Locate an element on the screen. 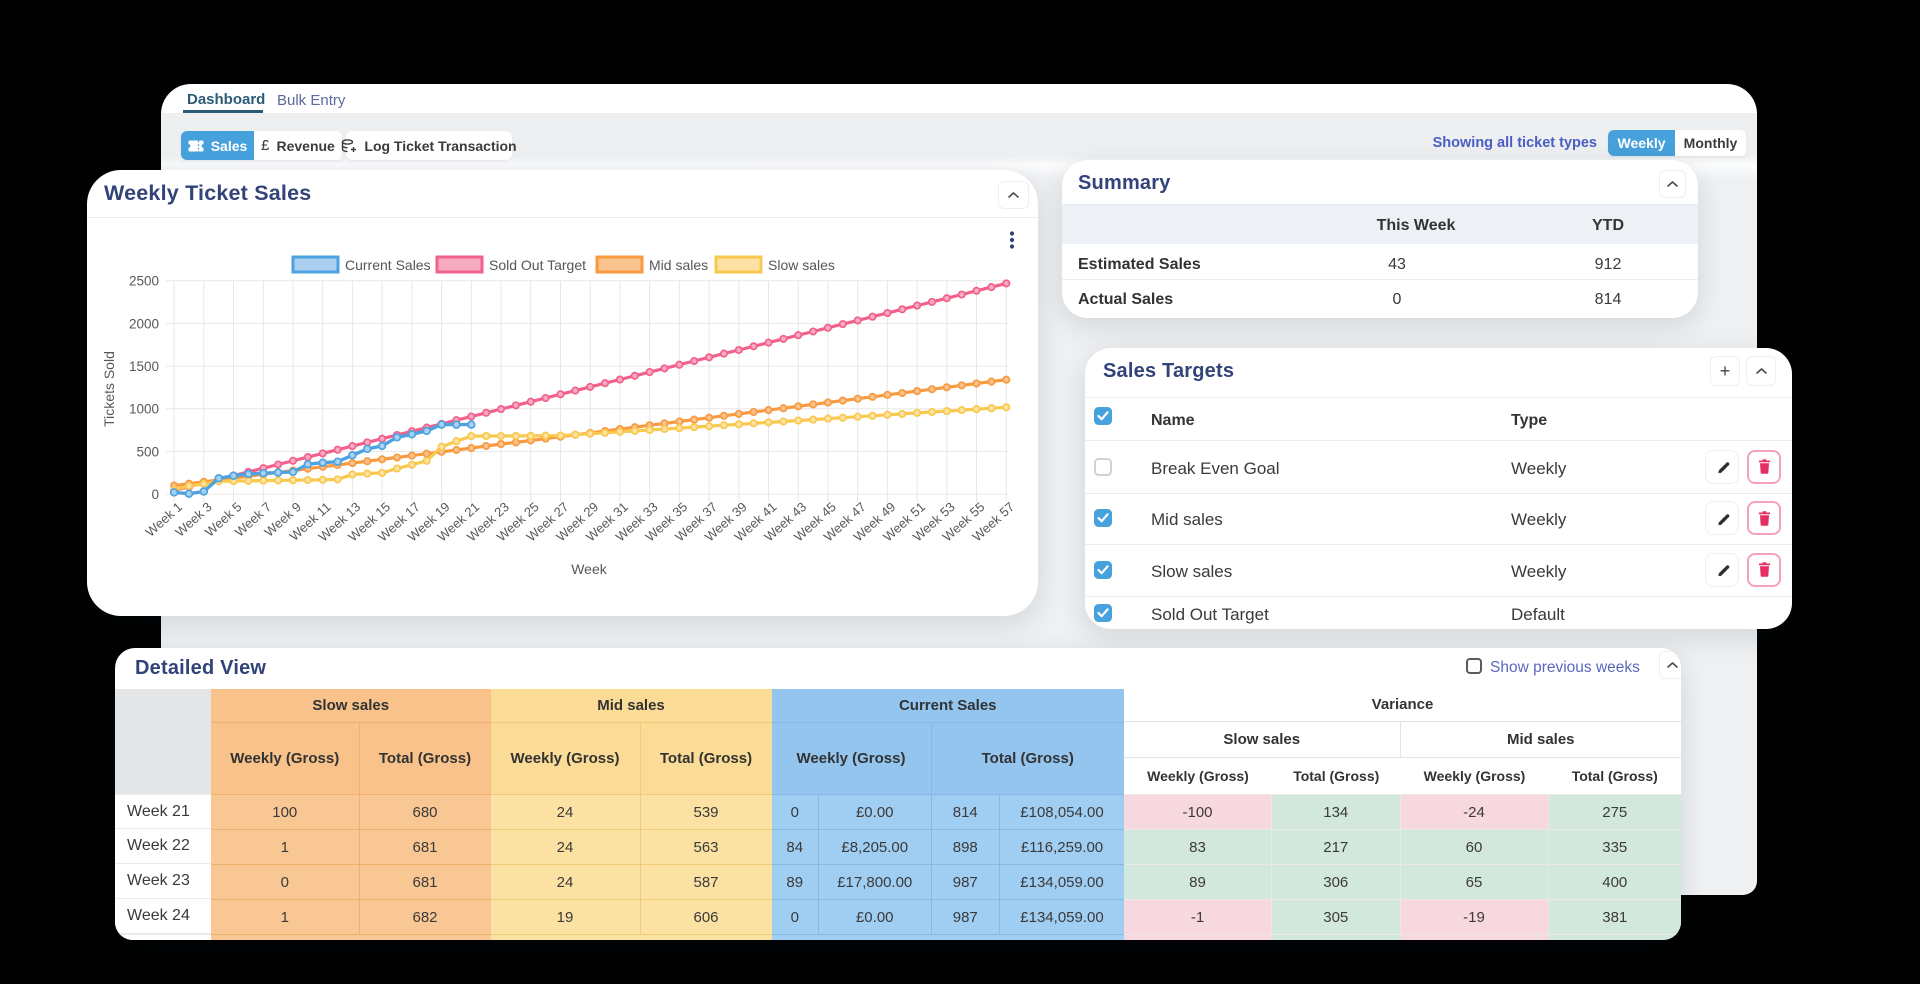  svg-text: Current Sales is located at coordinates (388, 265).